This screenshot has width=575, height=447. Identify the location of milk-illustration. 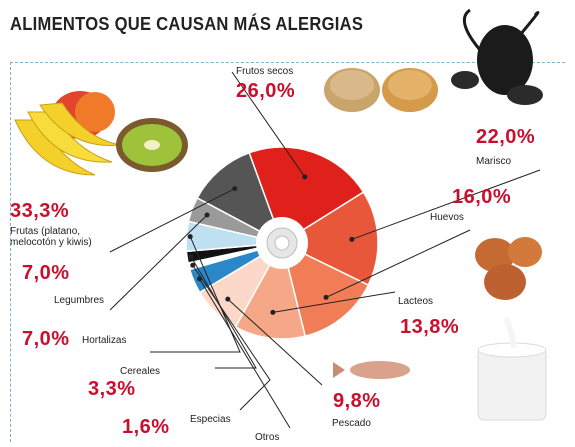
(512, 368).